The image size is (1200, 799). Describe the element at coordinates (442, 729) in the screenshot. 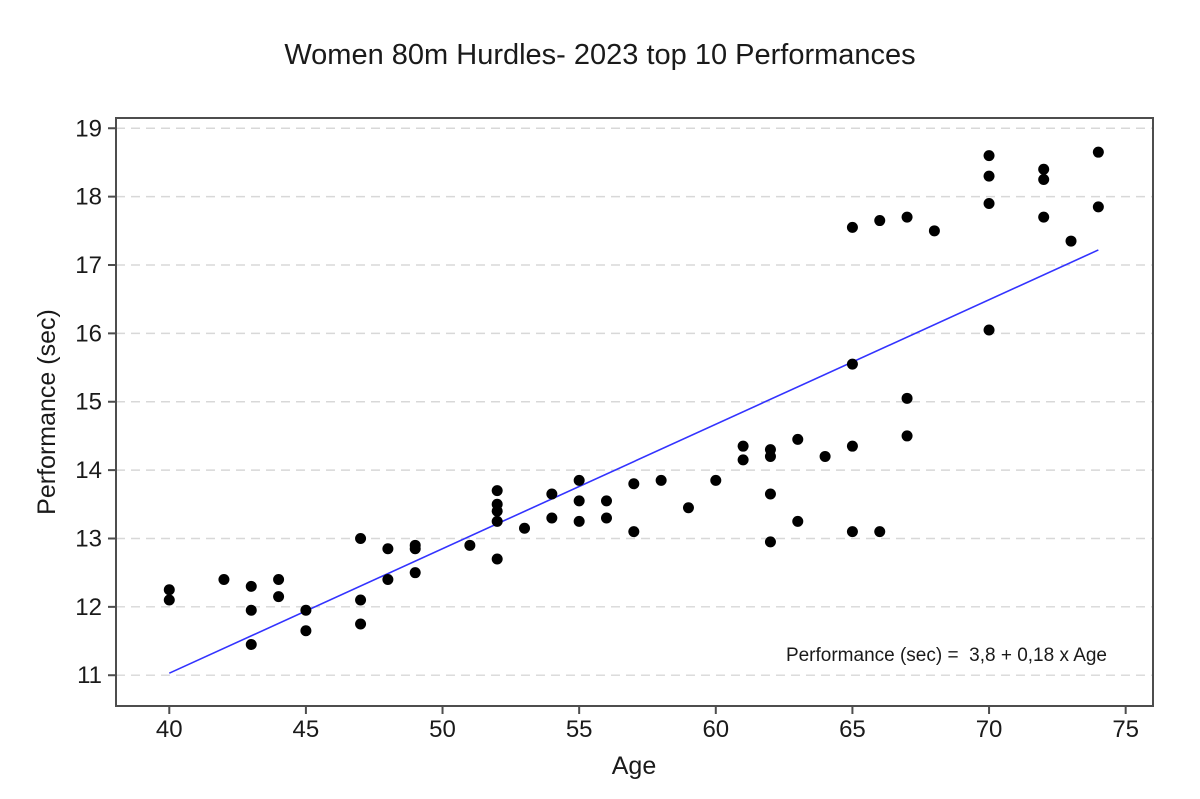

I see `x-tick-label: 50` at that location.